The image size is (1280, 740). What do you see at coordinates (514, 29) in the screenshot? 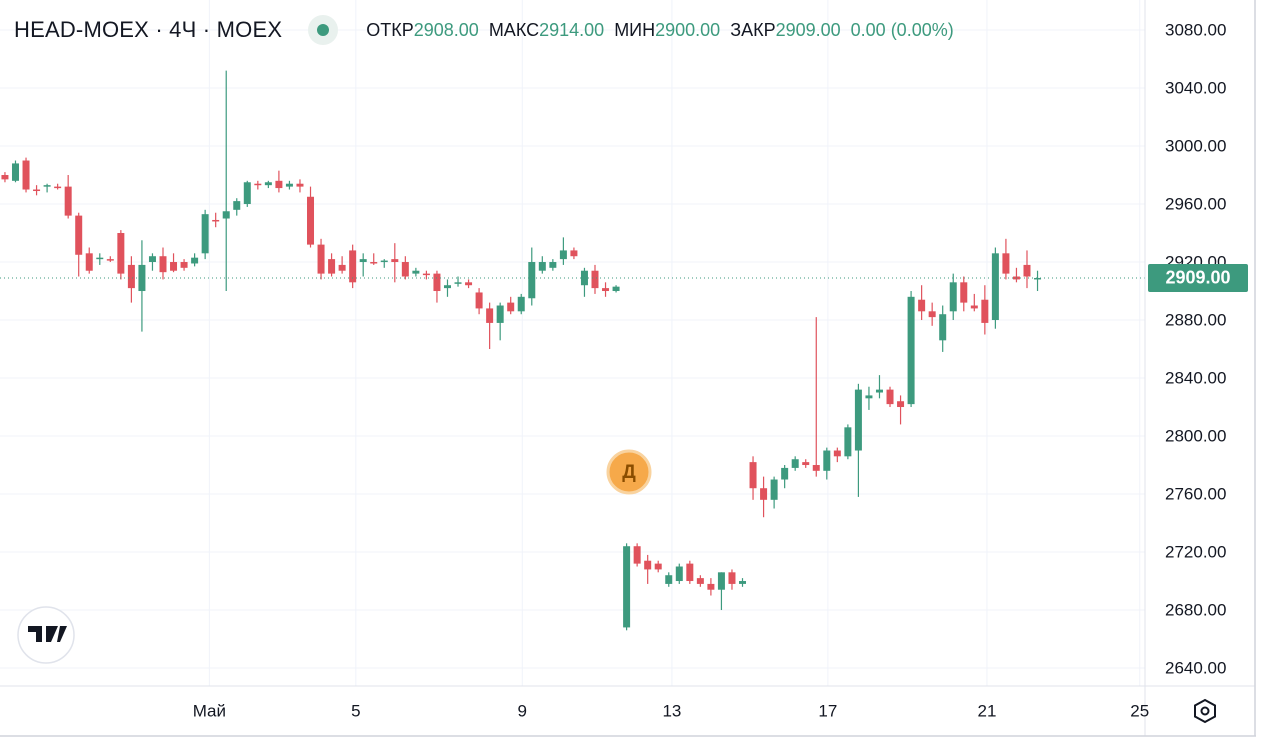
I see `high-label: МАКС` at bounding box center [514, 29].